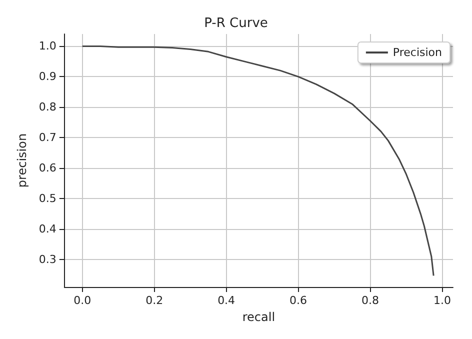 Image resolution: width=472 pixels, height=339 pixels. Describe the element at coordinates (83, 300) in the screenshot. I see `x-tick-label: 0.0` at that location.